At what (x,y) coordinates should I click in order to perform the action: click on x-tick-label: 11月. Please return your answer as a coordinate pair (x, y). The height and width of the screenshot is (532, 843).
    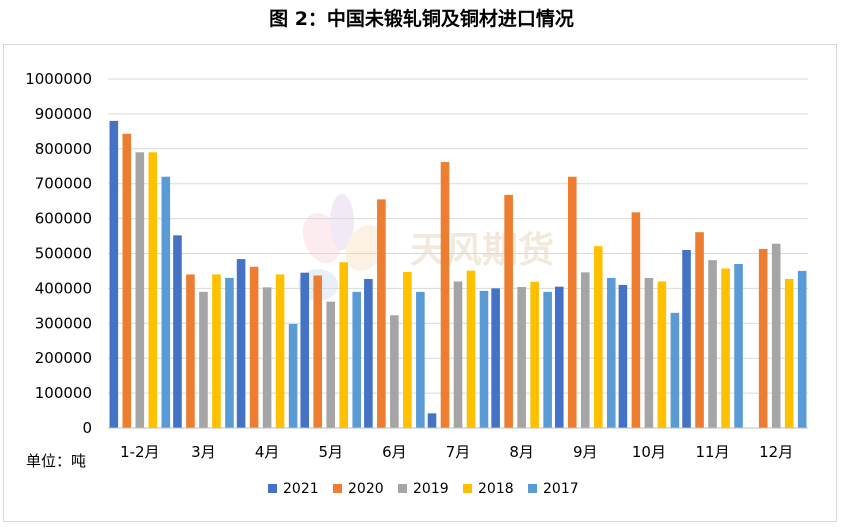
    Looking at the image, I should click on (712, 452).